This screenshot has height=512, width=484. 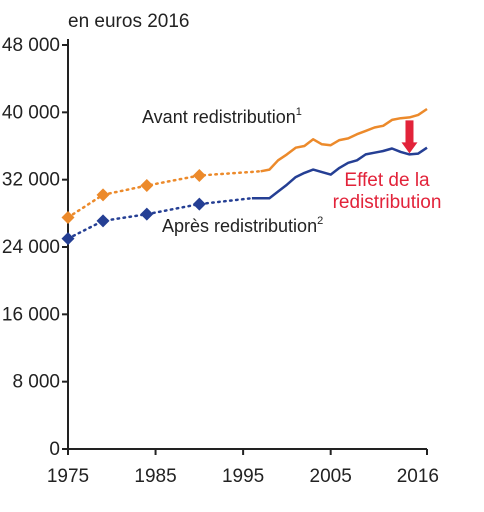 What do you see at coordinates (31, 45) in the screenshot?
I see `y-tick-label: 48 000` at bounding box center [31, 45].